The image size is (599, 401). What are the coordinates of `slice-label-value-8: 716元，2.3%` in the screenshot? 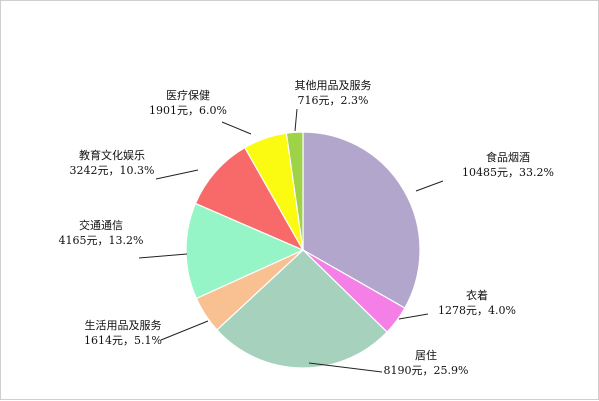 It's located at (333, 100).